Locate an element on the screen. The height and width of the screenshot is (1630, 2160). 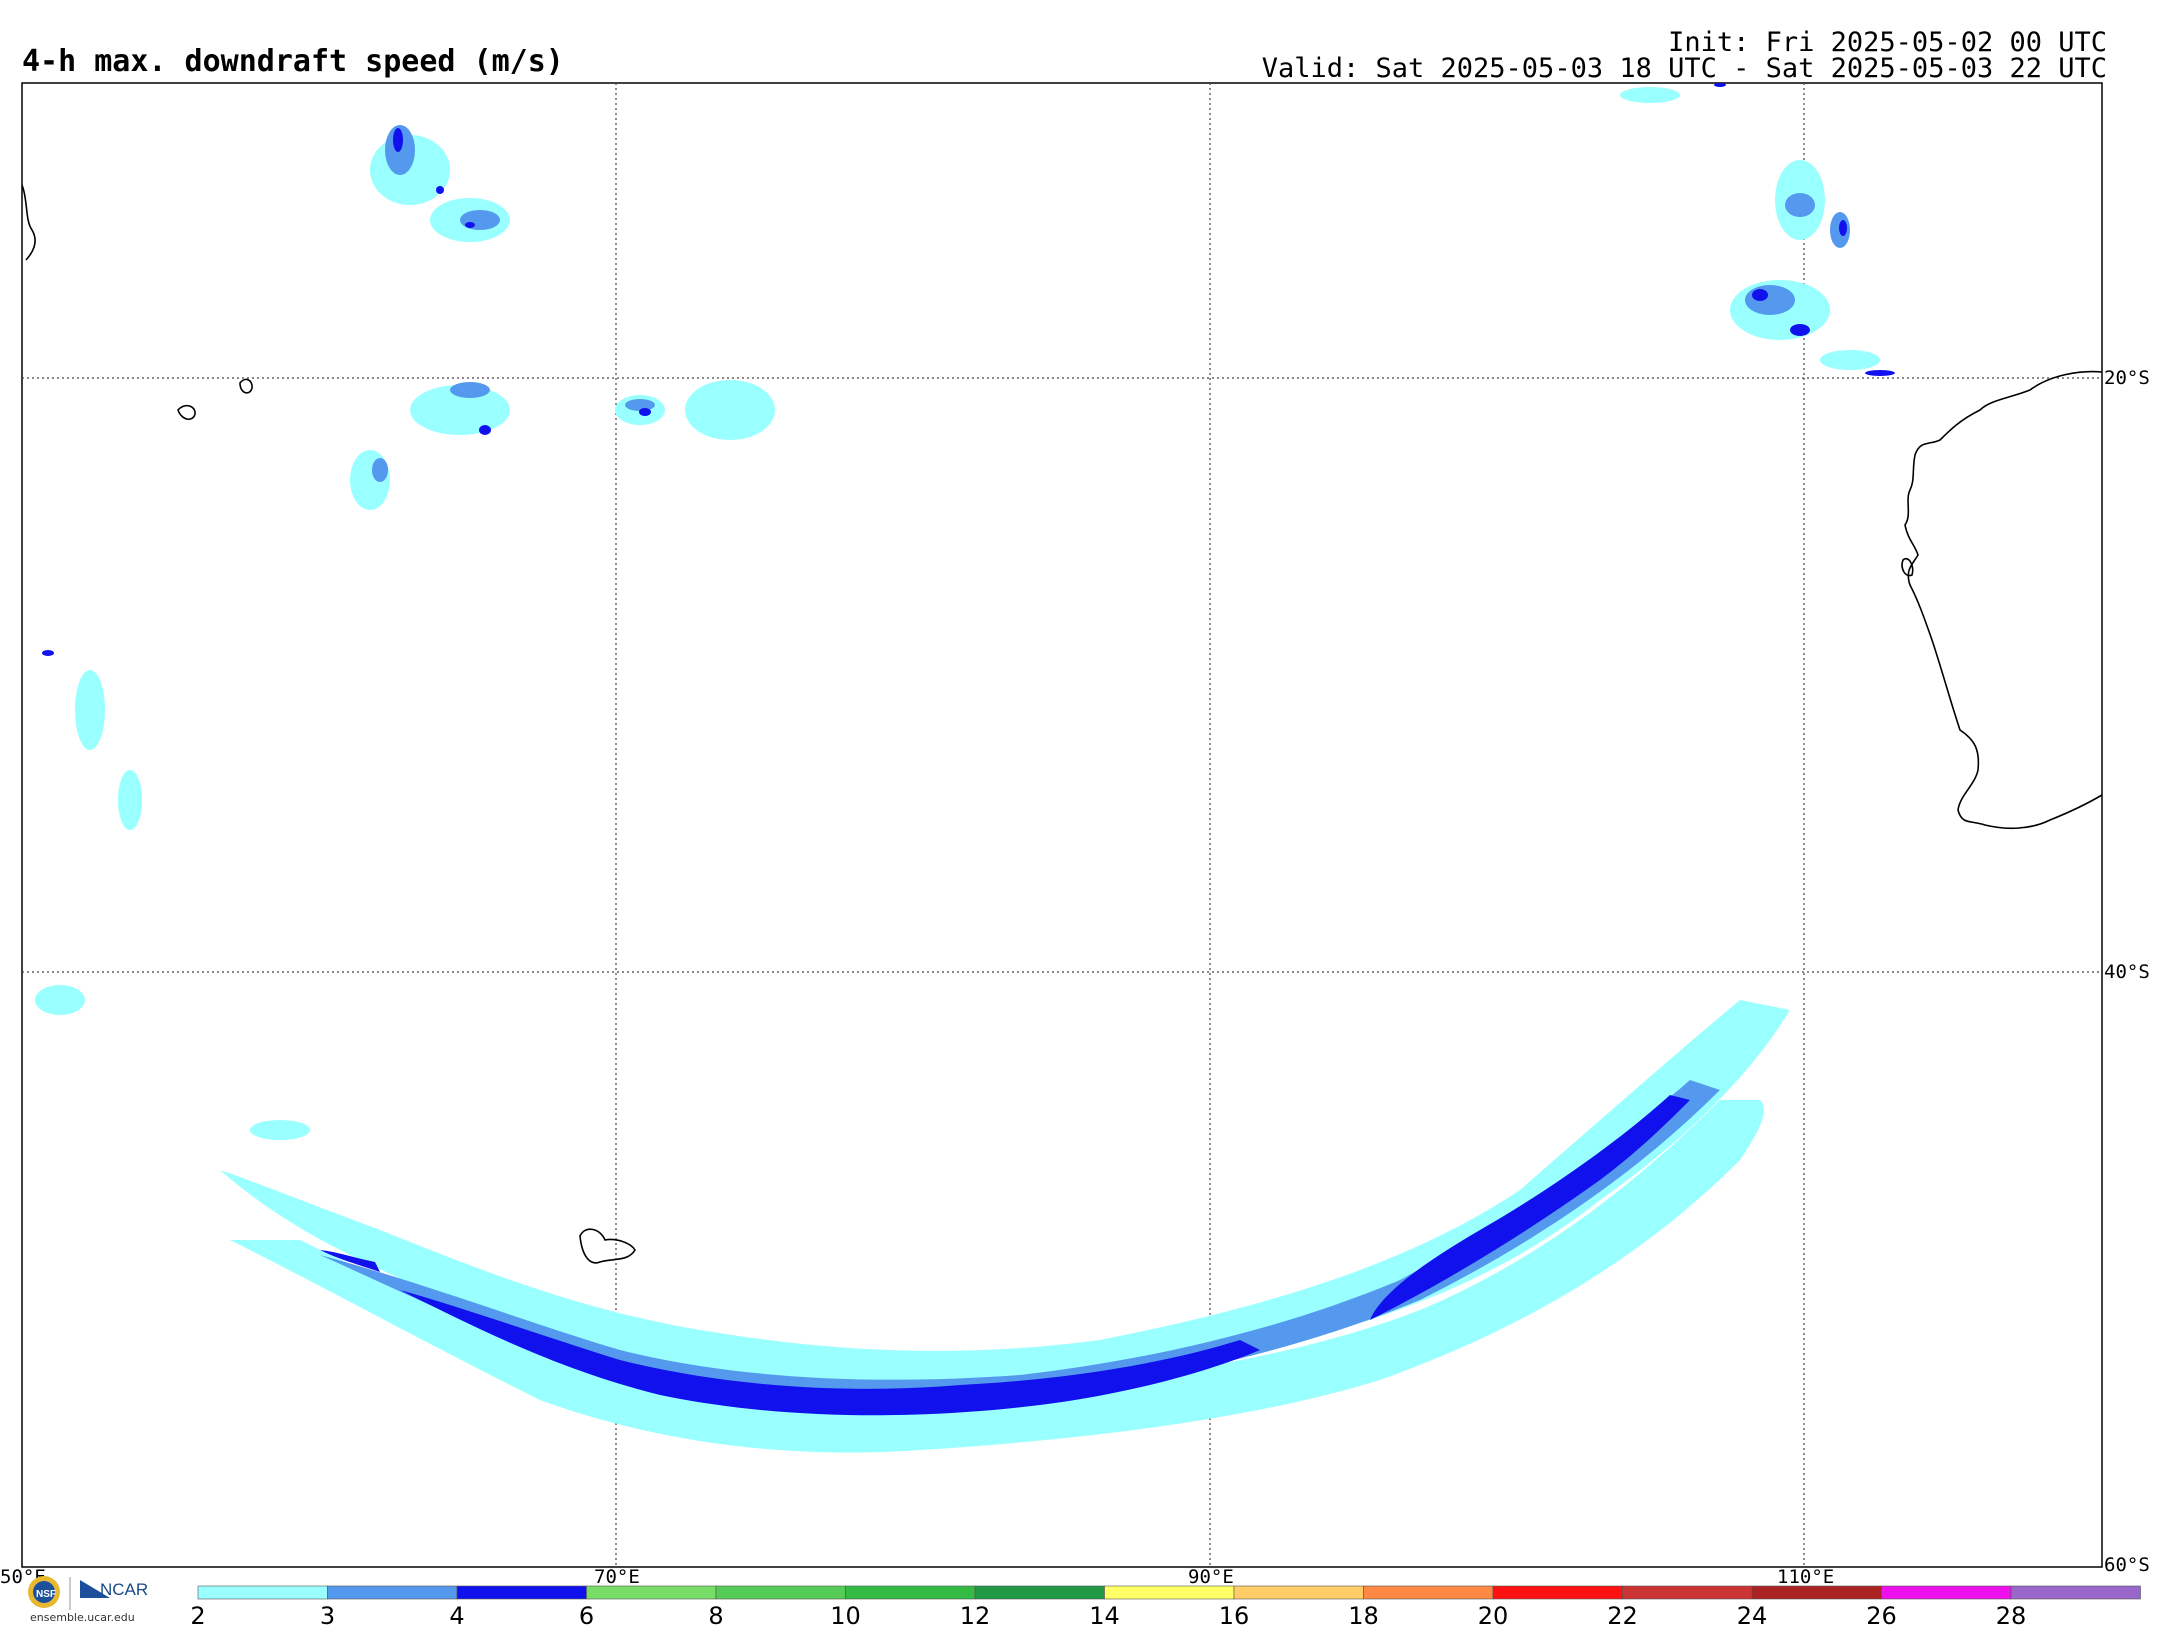
ncar-logo-text: NCAR is located at coordinates (124, 1589).